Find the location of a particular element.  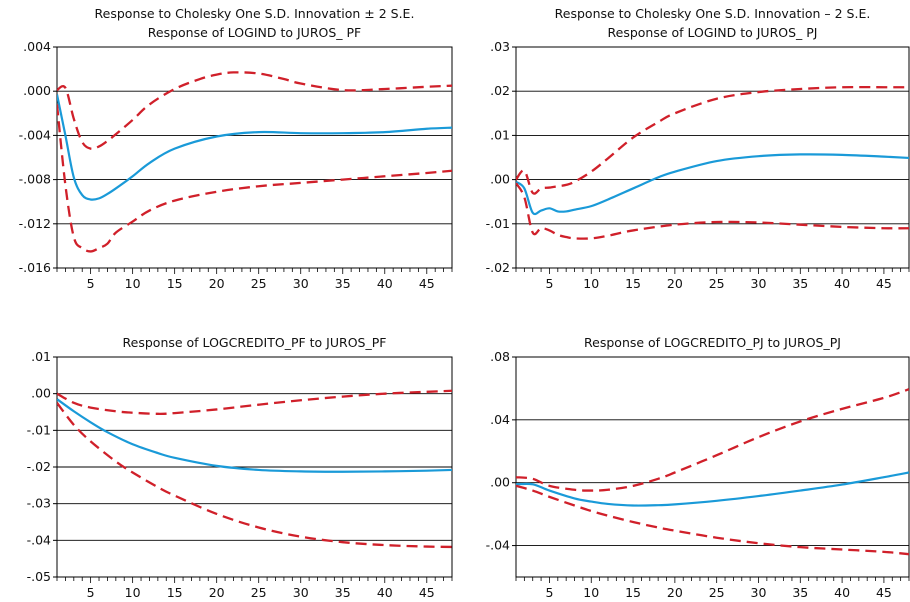

y-tick-label: .08 is located at coordinates (500, 356).